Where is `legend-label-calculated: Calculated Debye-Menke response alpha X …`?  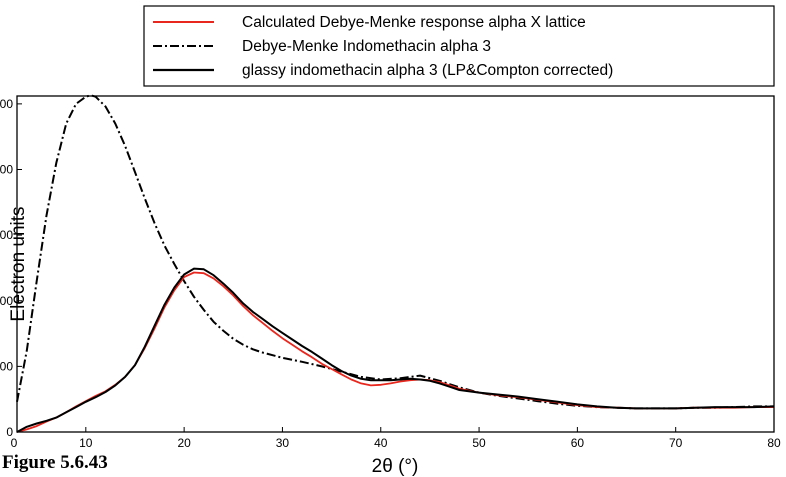
legend-label-calculated: Calculated Debye-Menke response alpha X … is located at coordinates (414, 22).